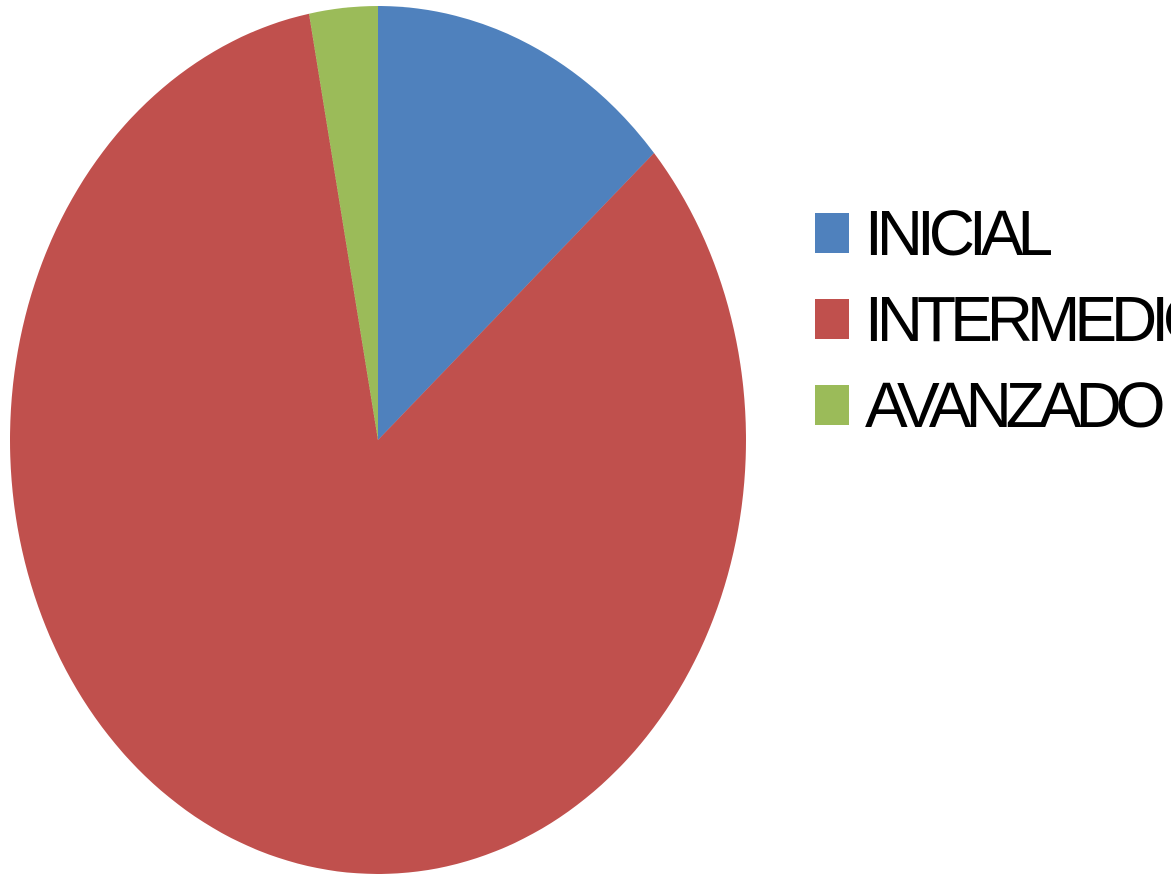  What do you see at coordinates (516, 223) in the screenshot?
I see `pie-slice-inicial` at bounding box center [516, 223].